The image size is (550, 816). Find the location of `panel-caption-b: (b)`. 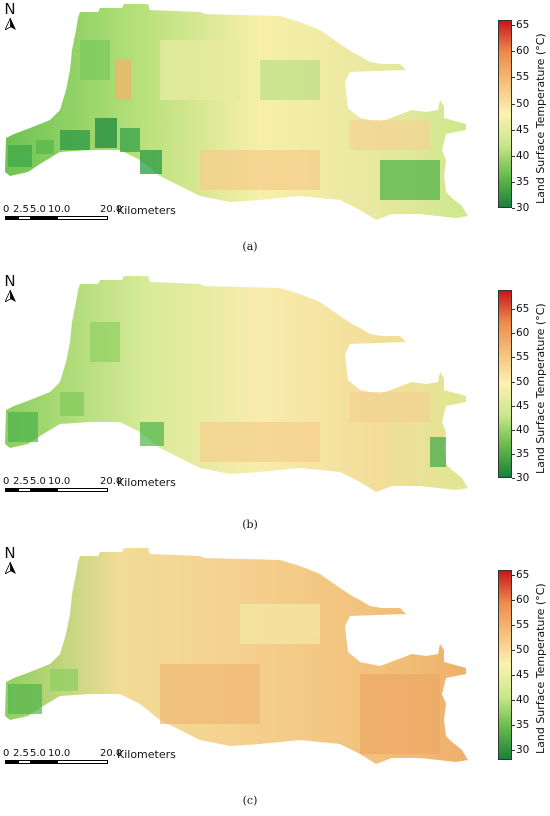

panel-caption-b: (b) is located at coordinates (250, 524).